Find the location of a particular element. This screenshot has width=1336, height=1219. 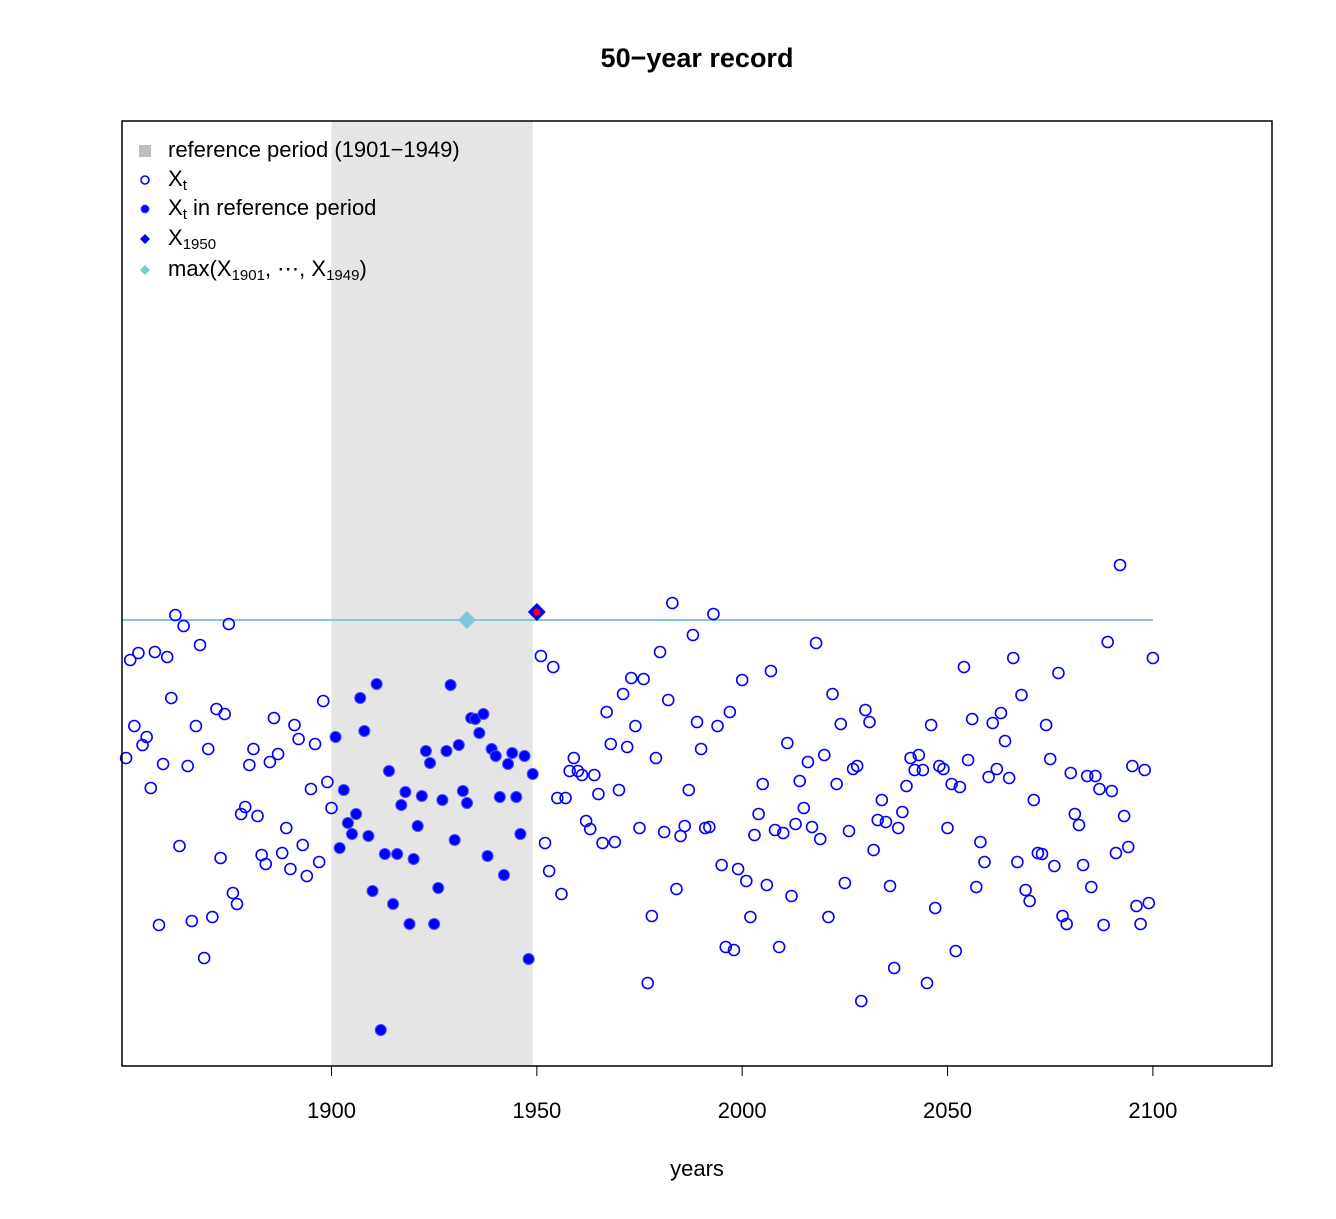

x-axis-label: years is located at coordinates (697, 1168).